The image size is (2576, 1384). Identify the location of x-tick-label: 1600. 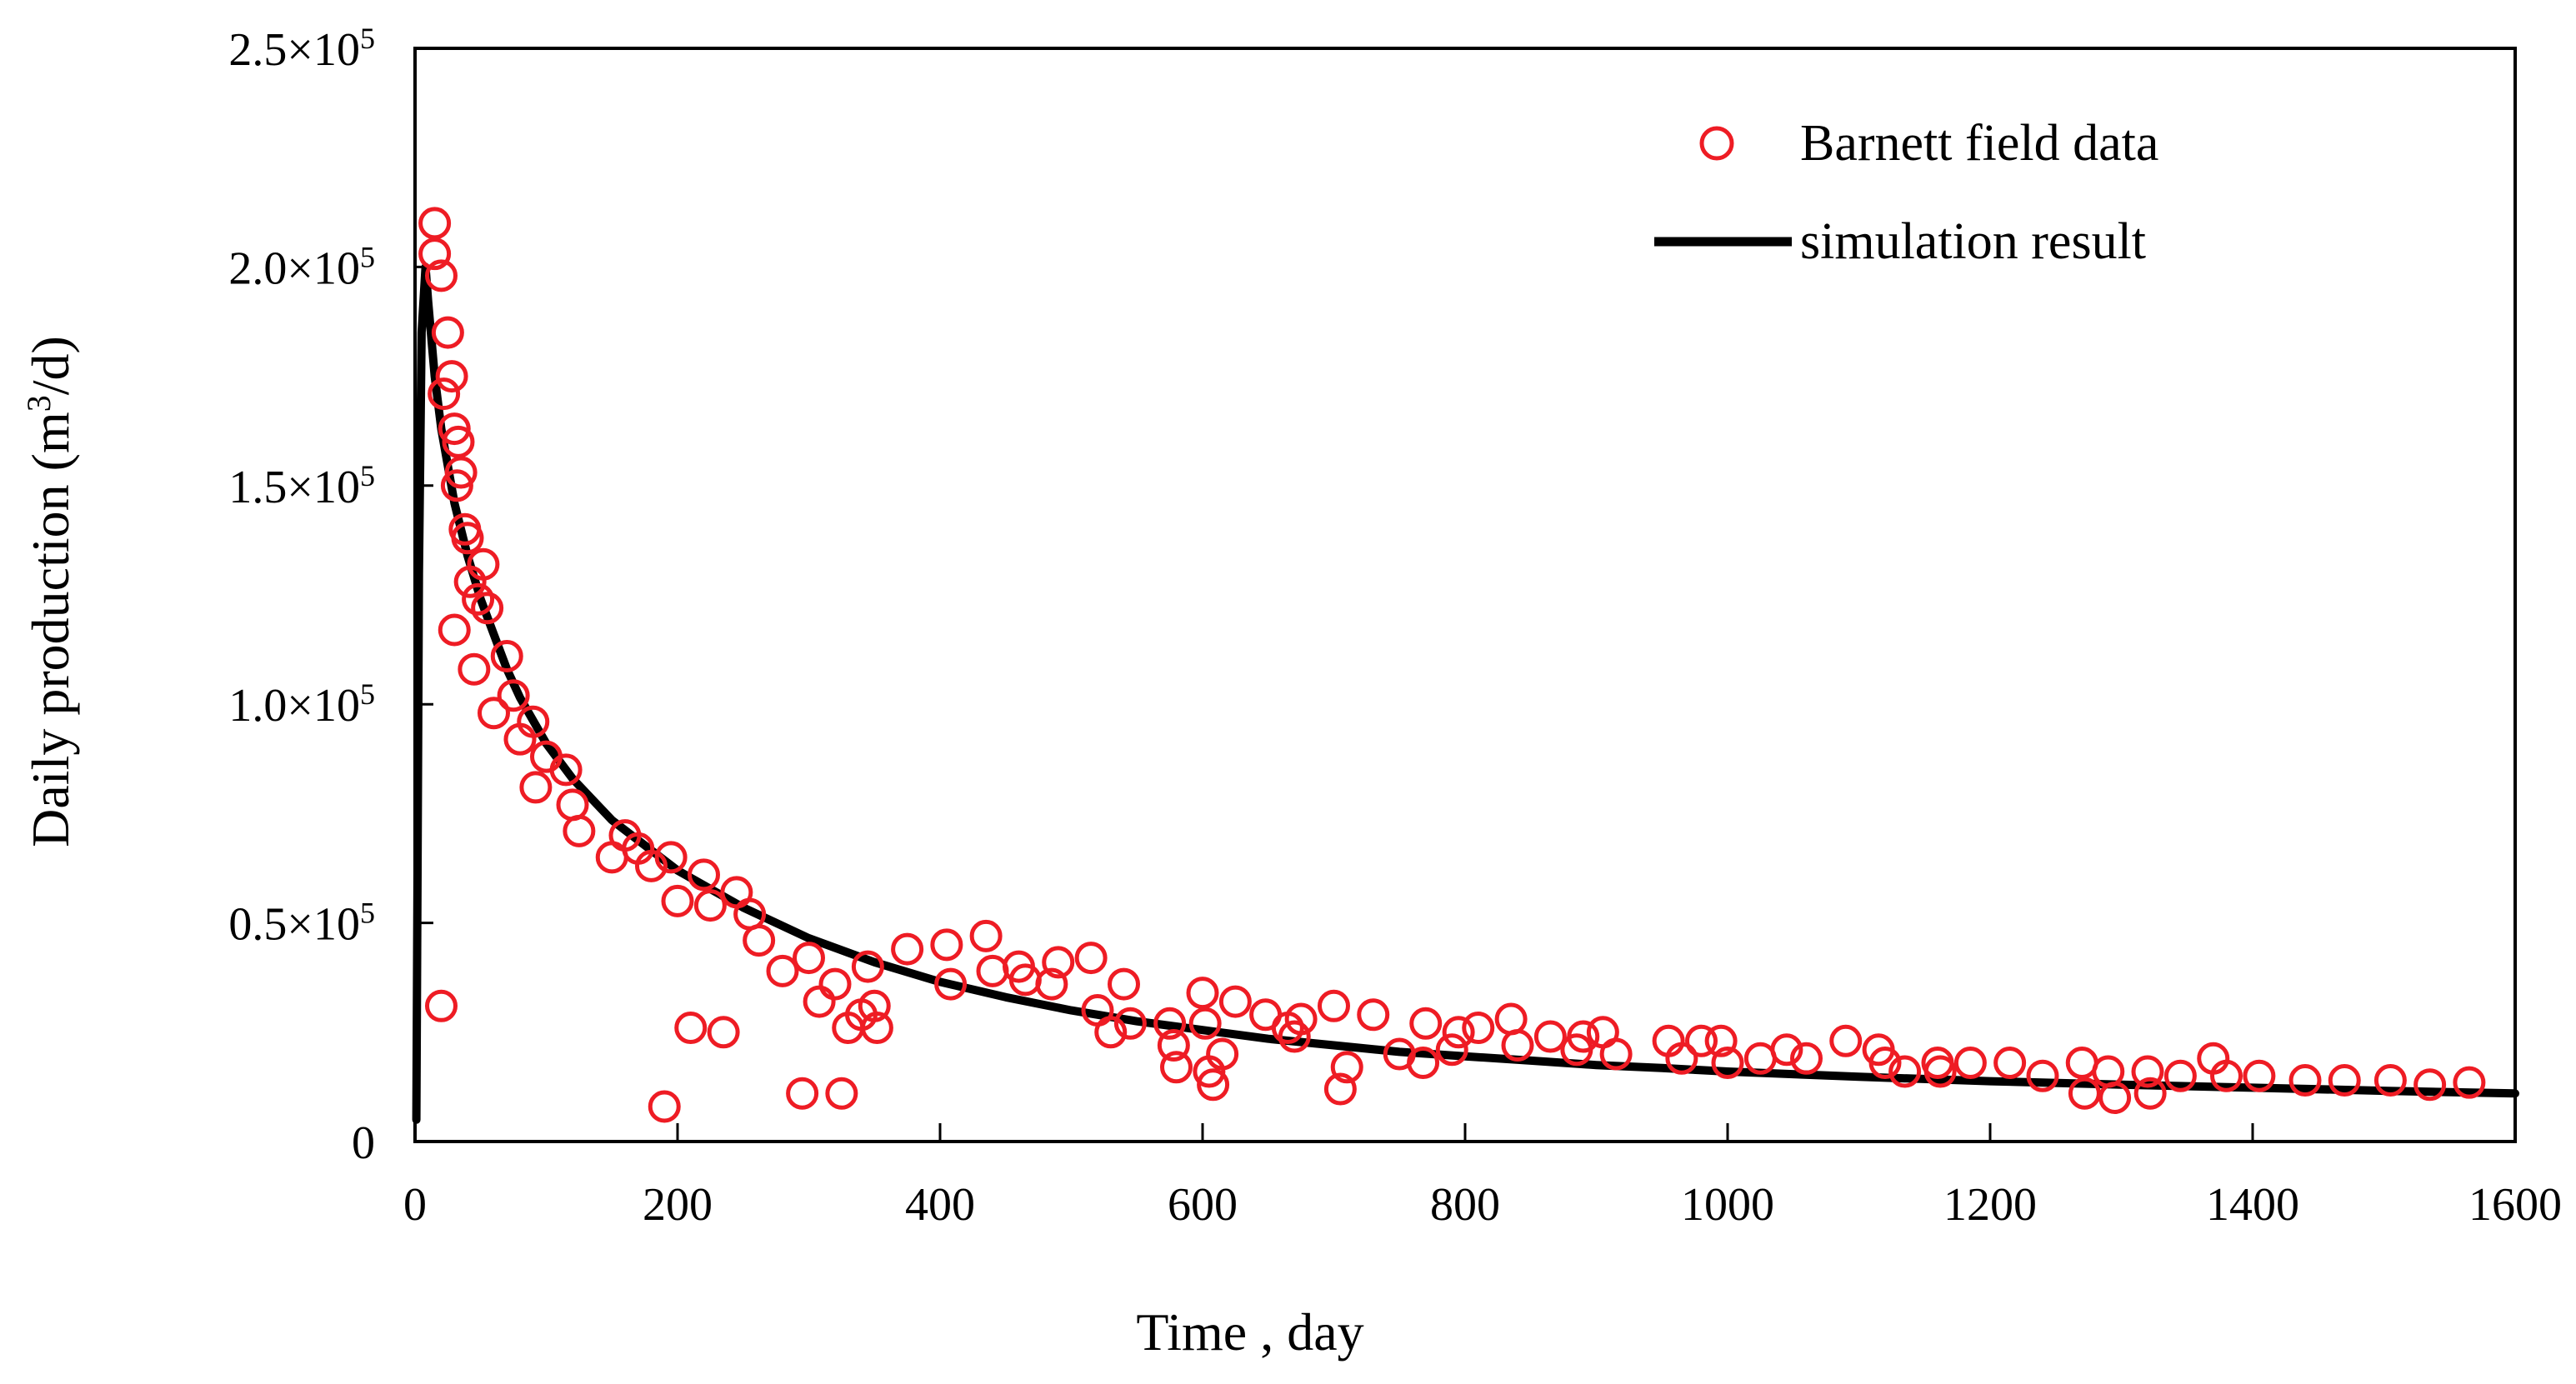
(2515, 1205).